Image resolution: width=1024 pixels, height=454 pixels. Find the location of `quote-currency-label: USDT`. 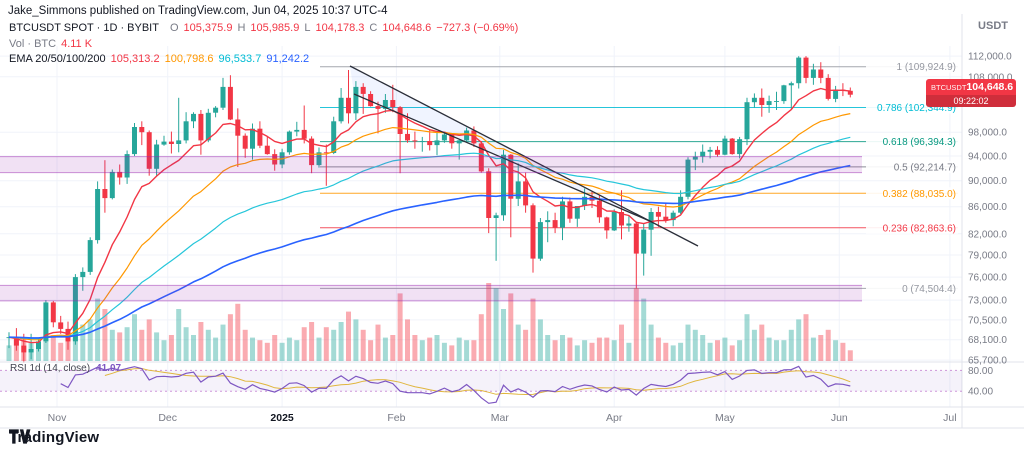

quote-currency-label: USDT is located at coordinates (993, 26).